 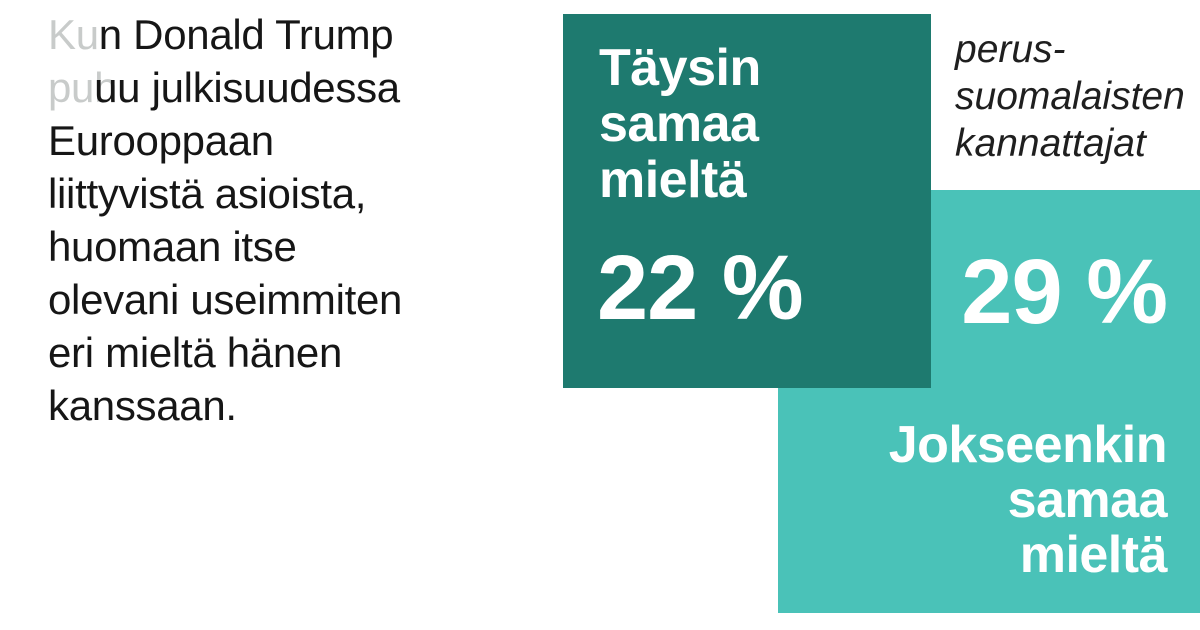 I want to click on intro-line-text: Eurooppaan, so click(x=161, y=140).